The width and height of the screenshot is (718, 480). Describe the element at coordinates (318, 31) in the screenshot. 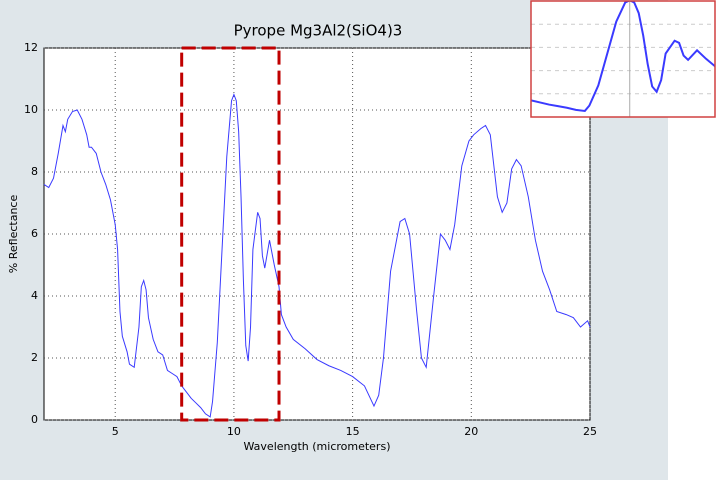

I see `chart-title: Pyrope Mg3Al2(SiO4)3` at that location.